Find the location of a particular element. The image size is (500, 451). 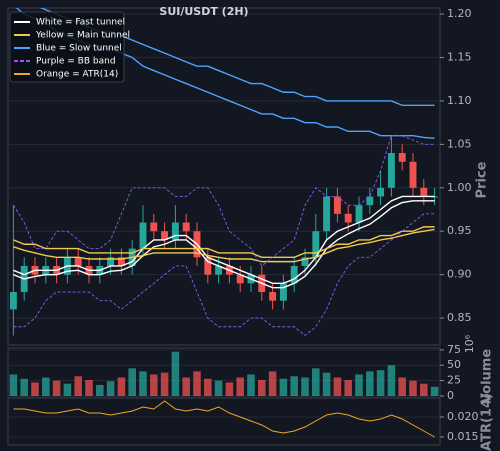

y-tick-label: 1.20 is located at coordinates (459, 13).